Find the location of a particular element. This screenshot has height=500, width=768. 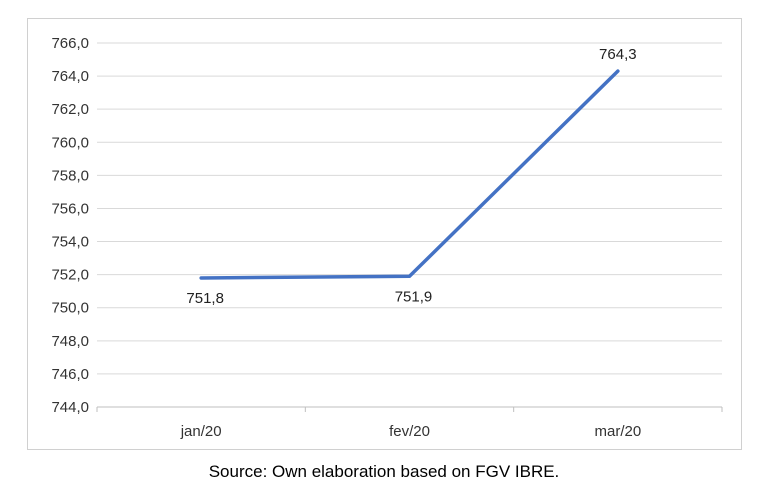

y-tick-label: 752,0 is located at coordinates (70, 275).